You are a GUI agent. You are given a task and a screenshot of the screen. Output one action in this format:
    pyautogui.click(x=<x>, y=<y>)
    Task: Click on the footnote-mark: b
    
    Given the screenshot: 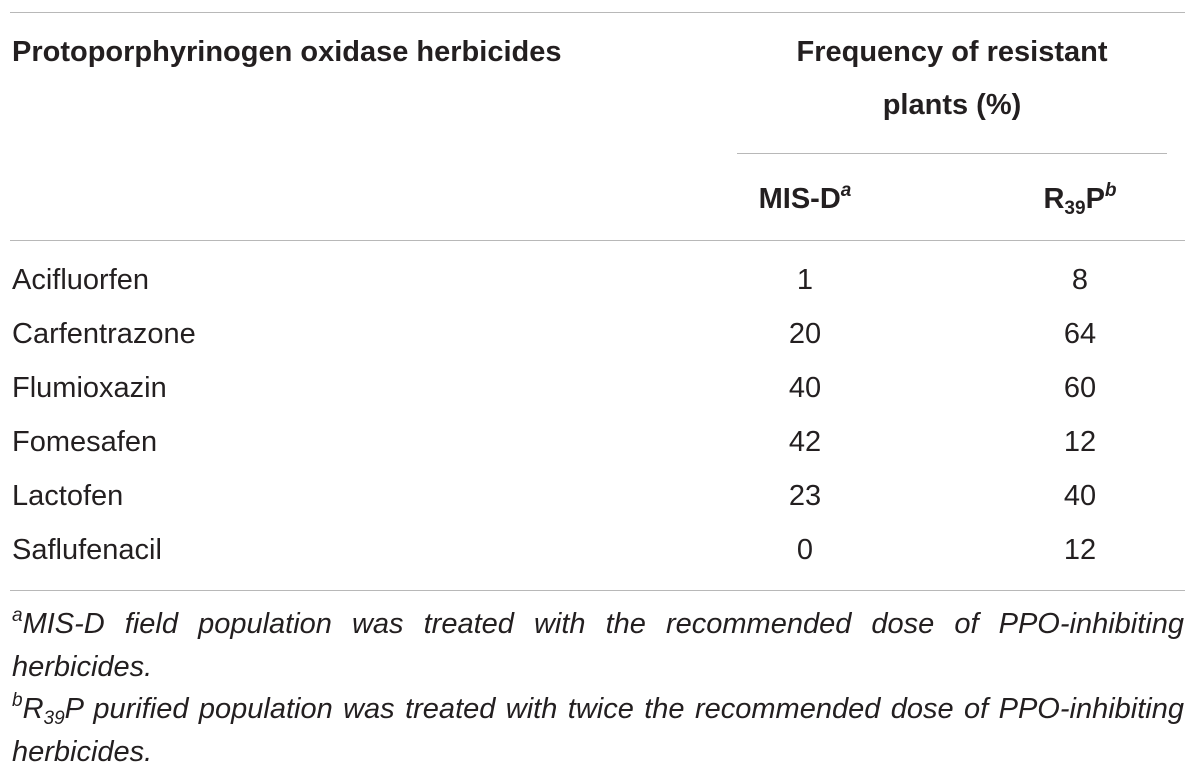 What is the action you would take?
    pyautogui.click(x=17, y=700)
    